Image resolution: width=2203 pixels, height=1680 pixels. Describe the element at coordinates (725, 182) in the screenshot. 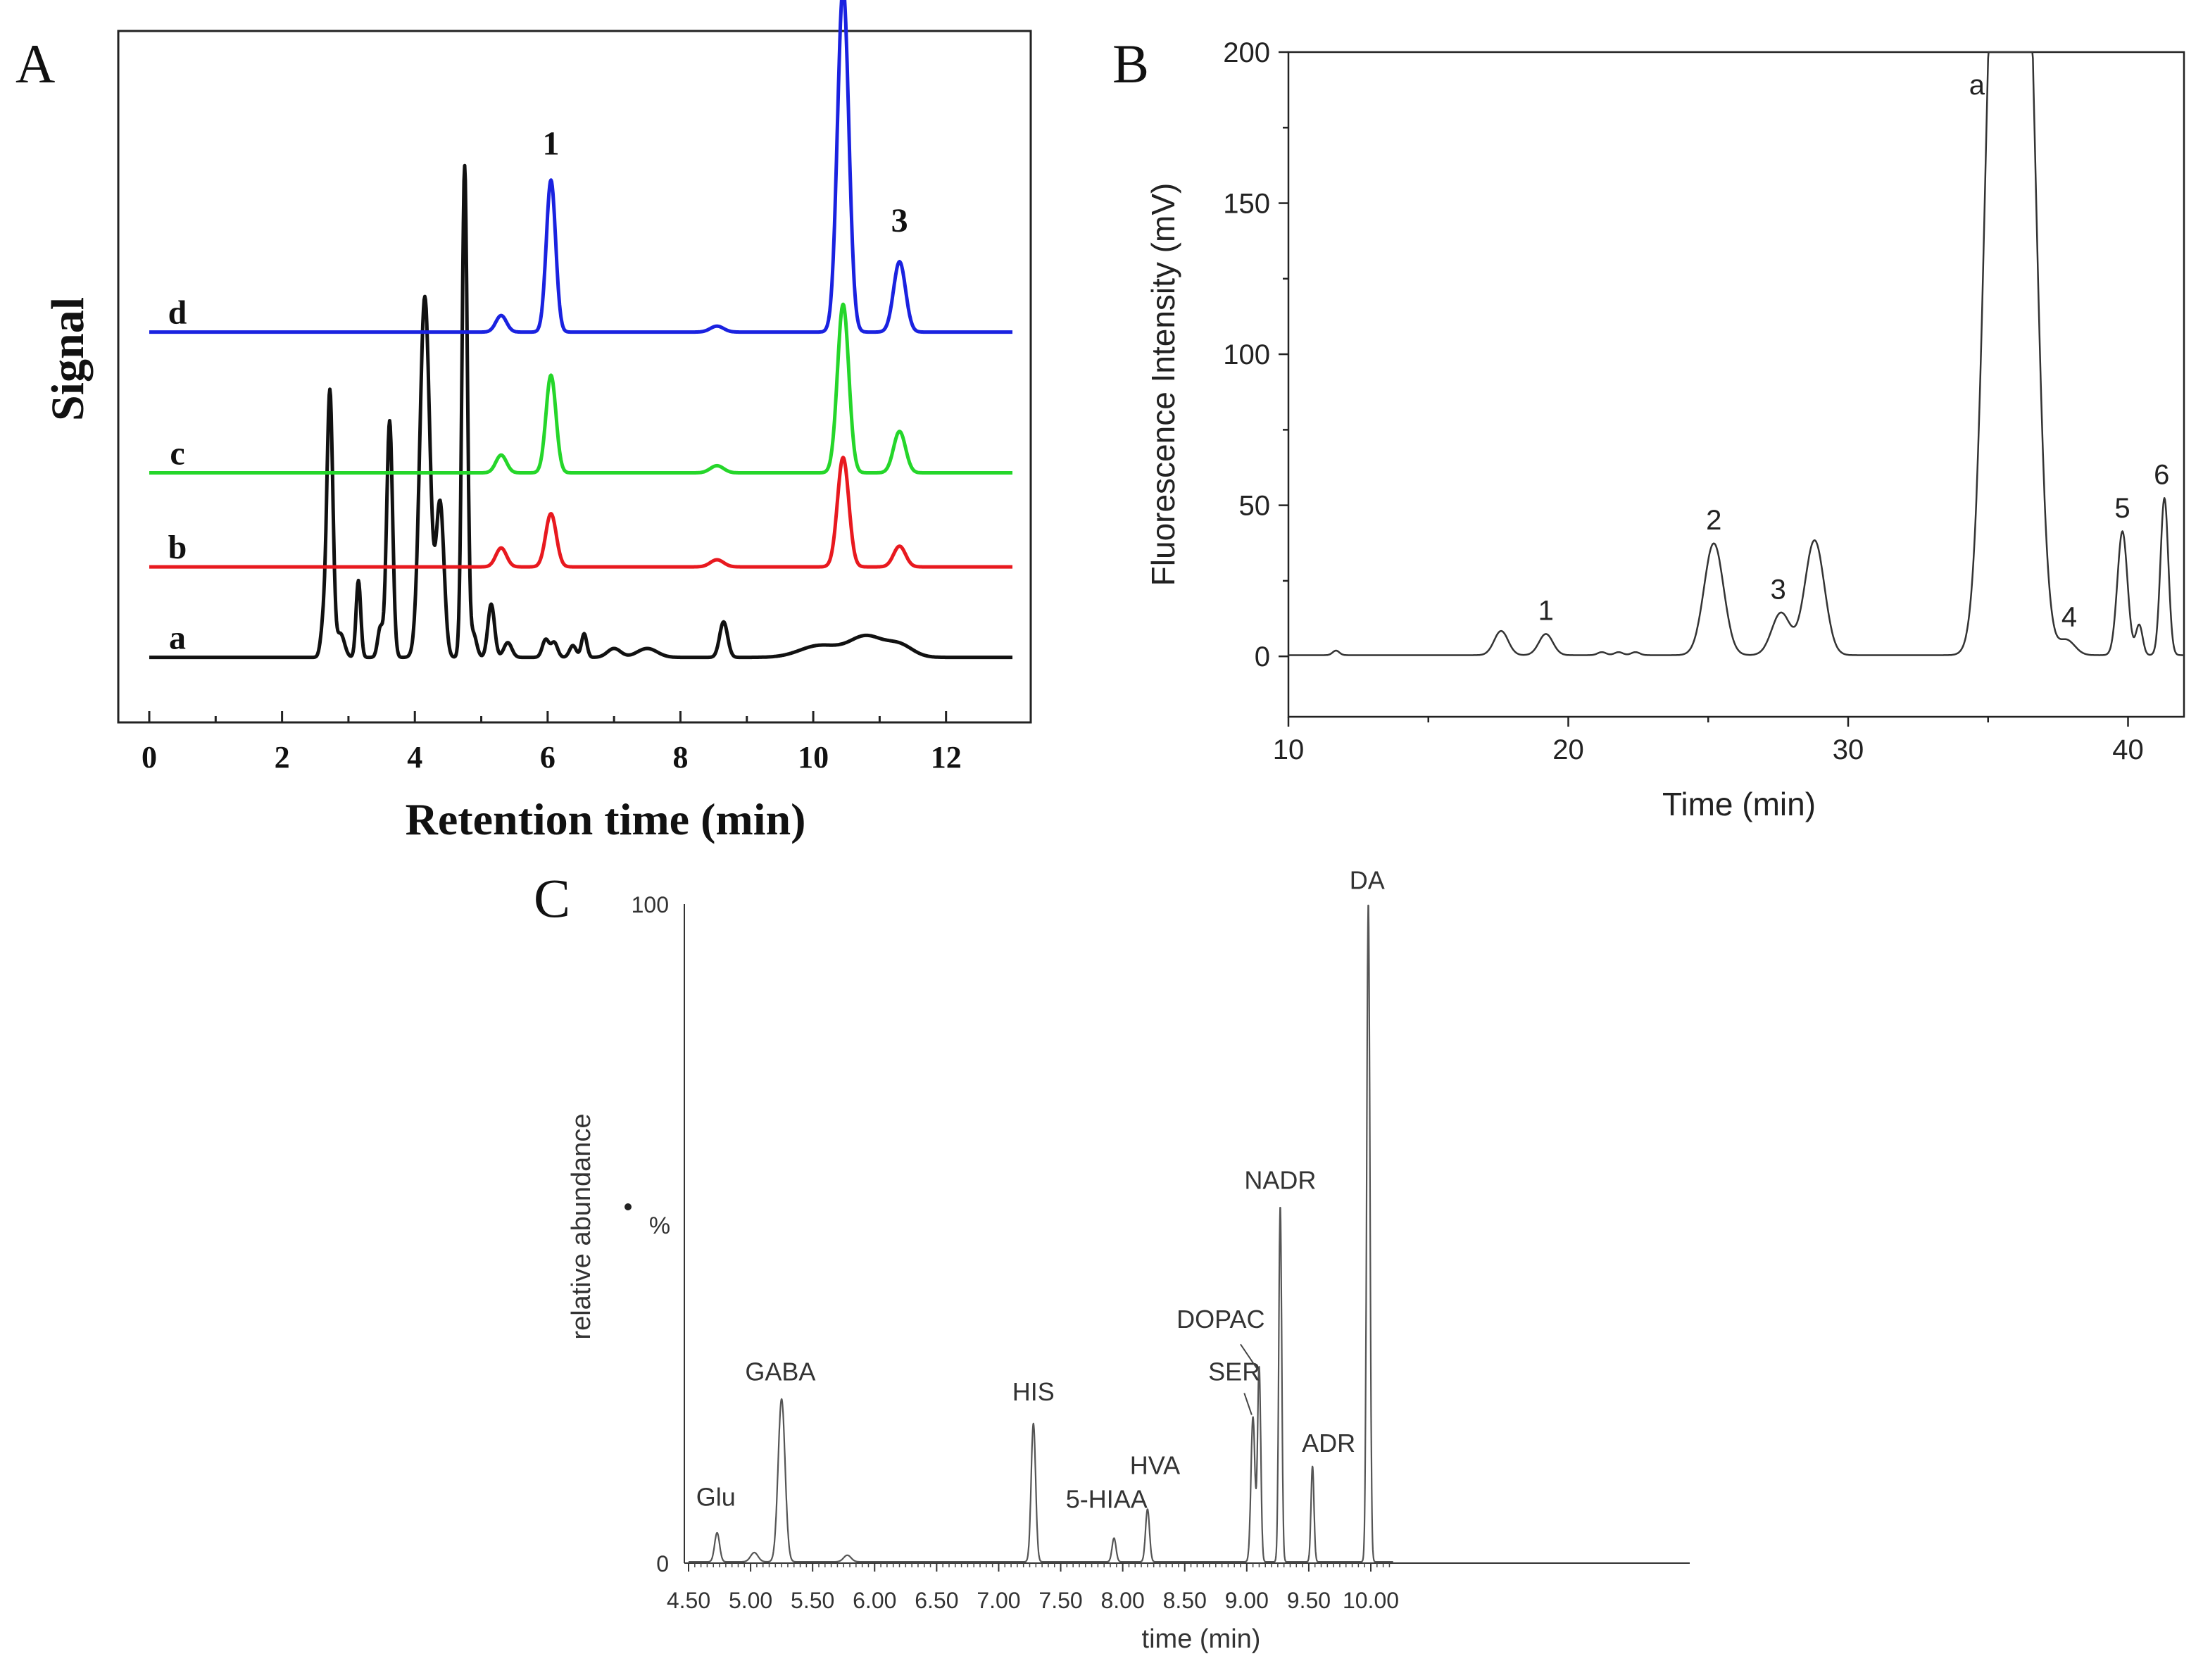

I see `panel-a-peak-labels: 123` at that location.